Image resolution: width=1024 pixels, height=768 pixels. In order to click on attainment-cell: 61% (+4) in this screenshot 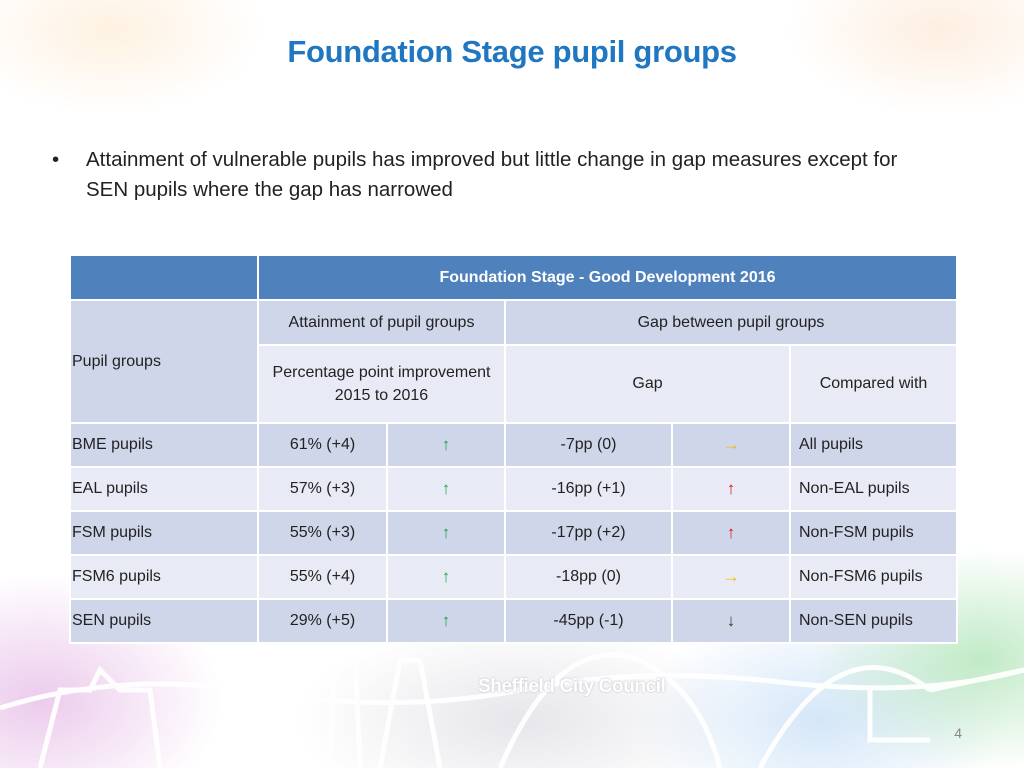, I will do `click(322, 445)`.